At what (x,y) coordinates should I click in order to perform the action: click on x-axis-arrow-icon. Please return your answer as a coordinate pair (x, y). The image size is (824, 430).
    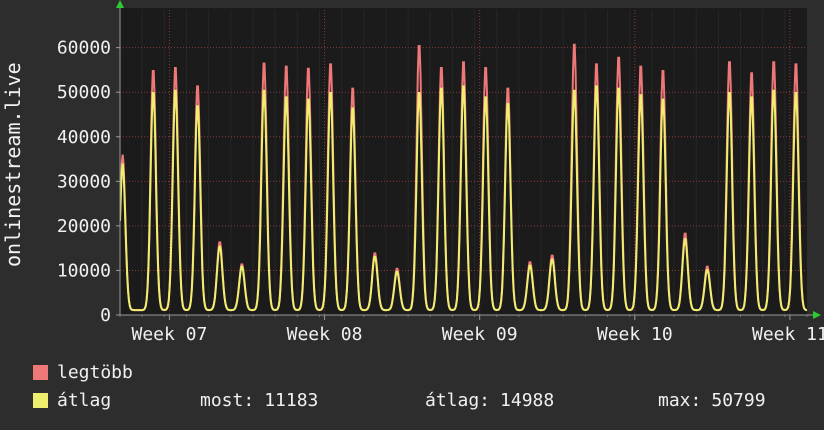
    Looking at the image, I should click on (817, 315).